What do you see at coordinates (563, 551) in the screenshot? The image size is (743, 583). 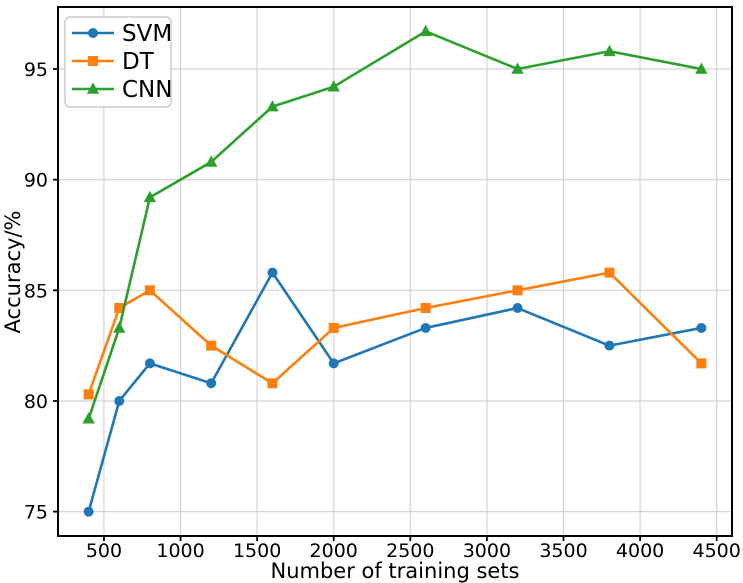 I see `x-tick-label: 3500` at bounding box center [563, 551].